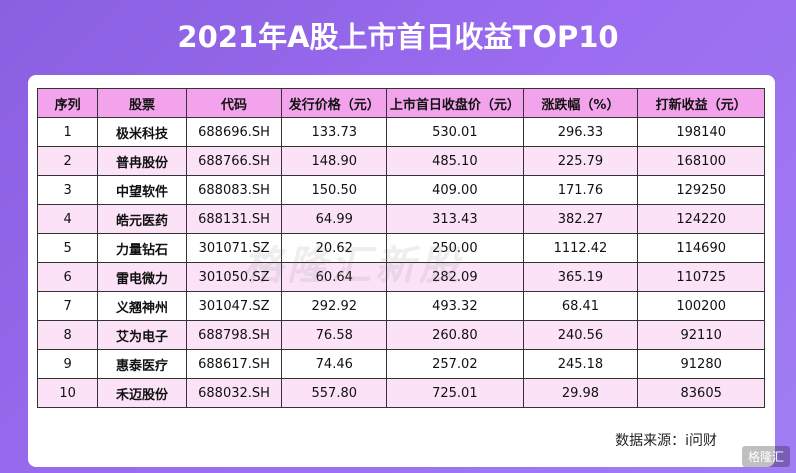  What do you see at coordinates (701, 306) in the screenshot?
I see `table-cell: 100200` at bounding box center [701, 306].